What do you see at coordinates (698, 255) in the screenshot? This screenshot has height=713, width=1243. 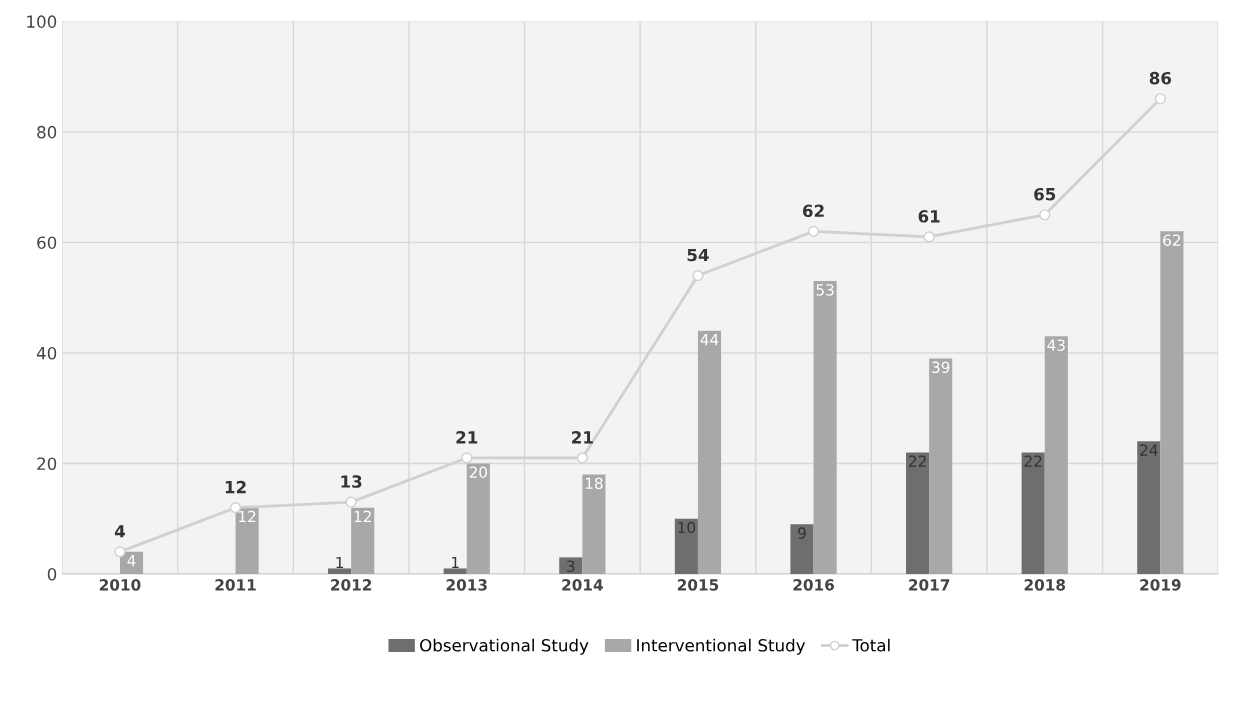 I see `data-label: 54` at bounding box center [698, 255].